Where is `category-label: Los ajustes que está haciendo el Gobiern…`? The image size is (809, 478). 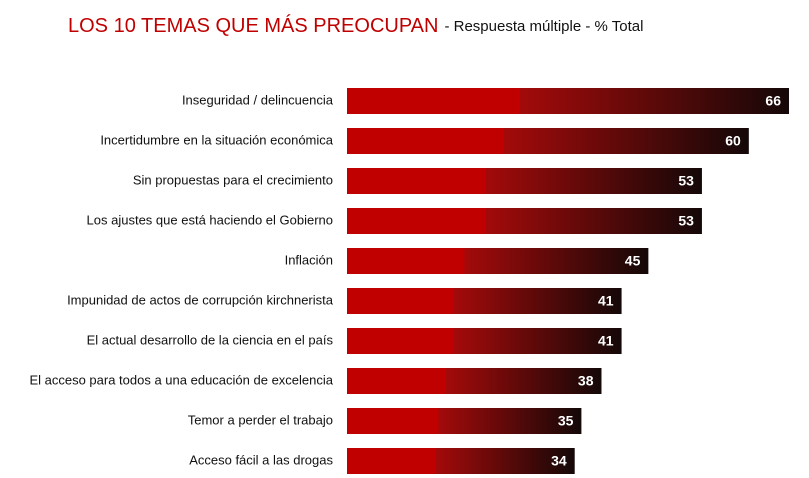
category-label: Los ajustes que está haciendo el Gobiern… is located at coordinates (210, 219).